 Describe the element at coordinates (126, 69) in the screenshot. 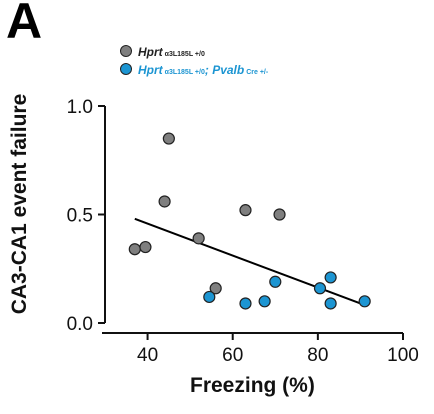

I see `legend-marker-blue` at that location.